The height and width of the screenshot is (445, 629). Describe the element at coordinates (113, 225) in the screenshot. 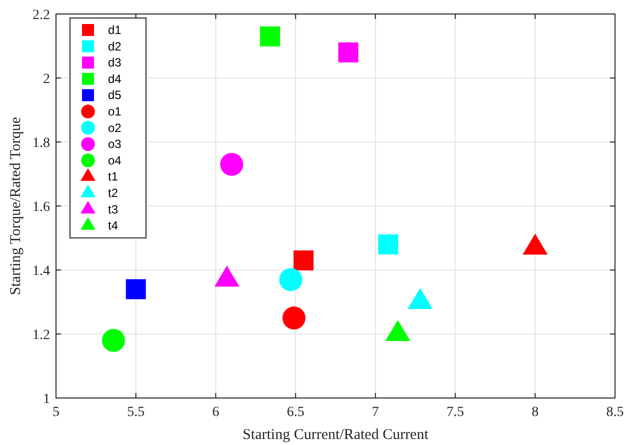

I see `legend-label: t4` at that location.